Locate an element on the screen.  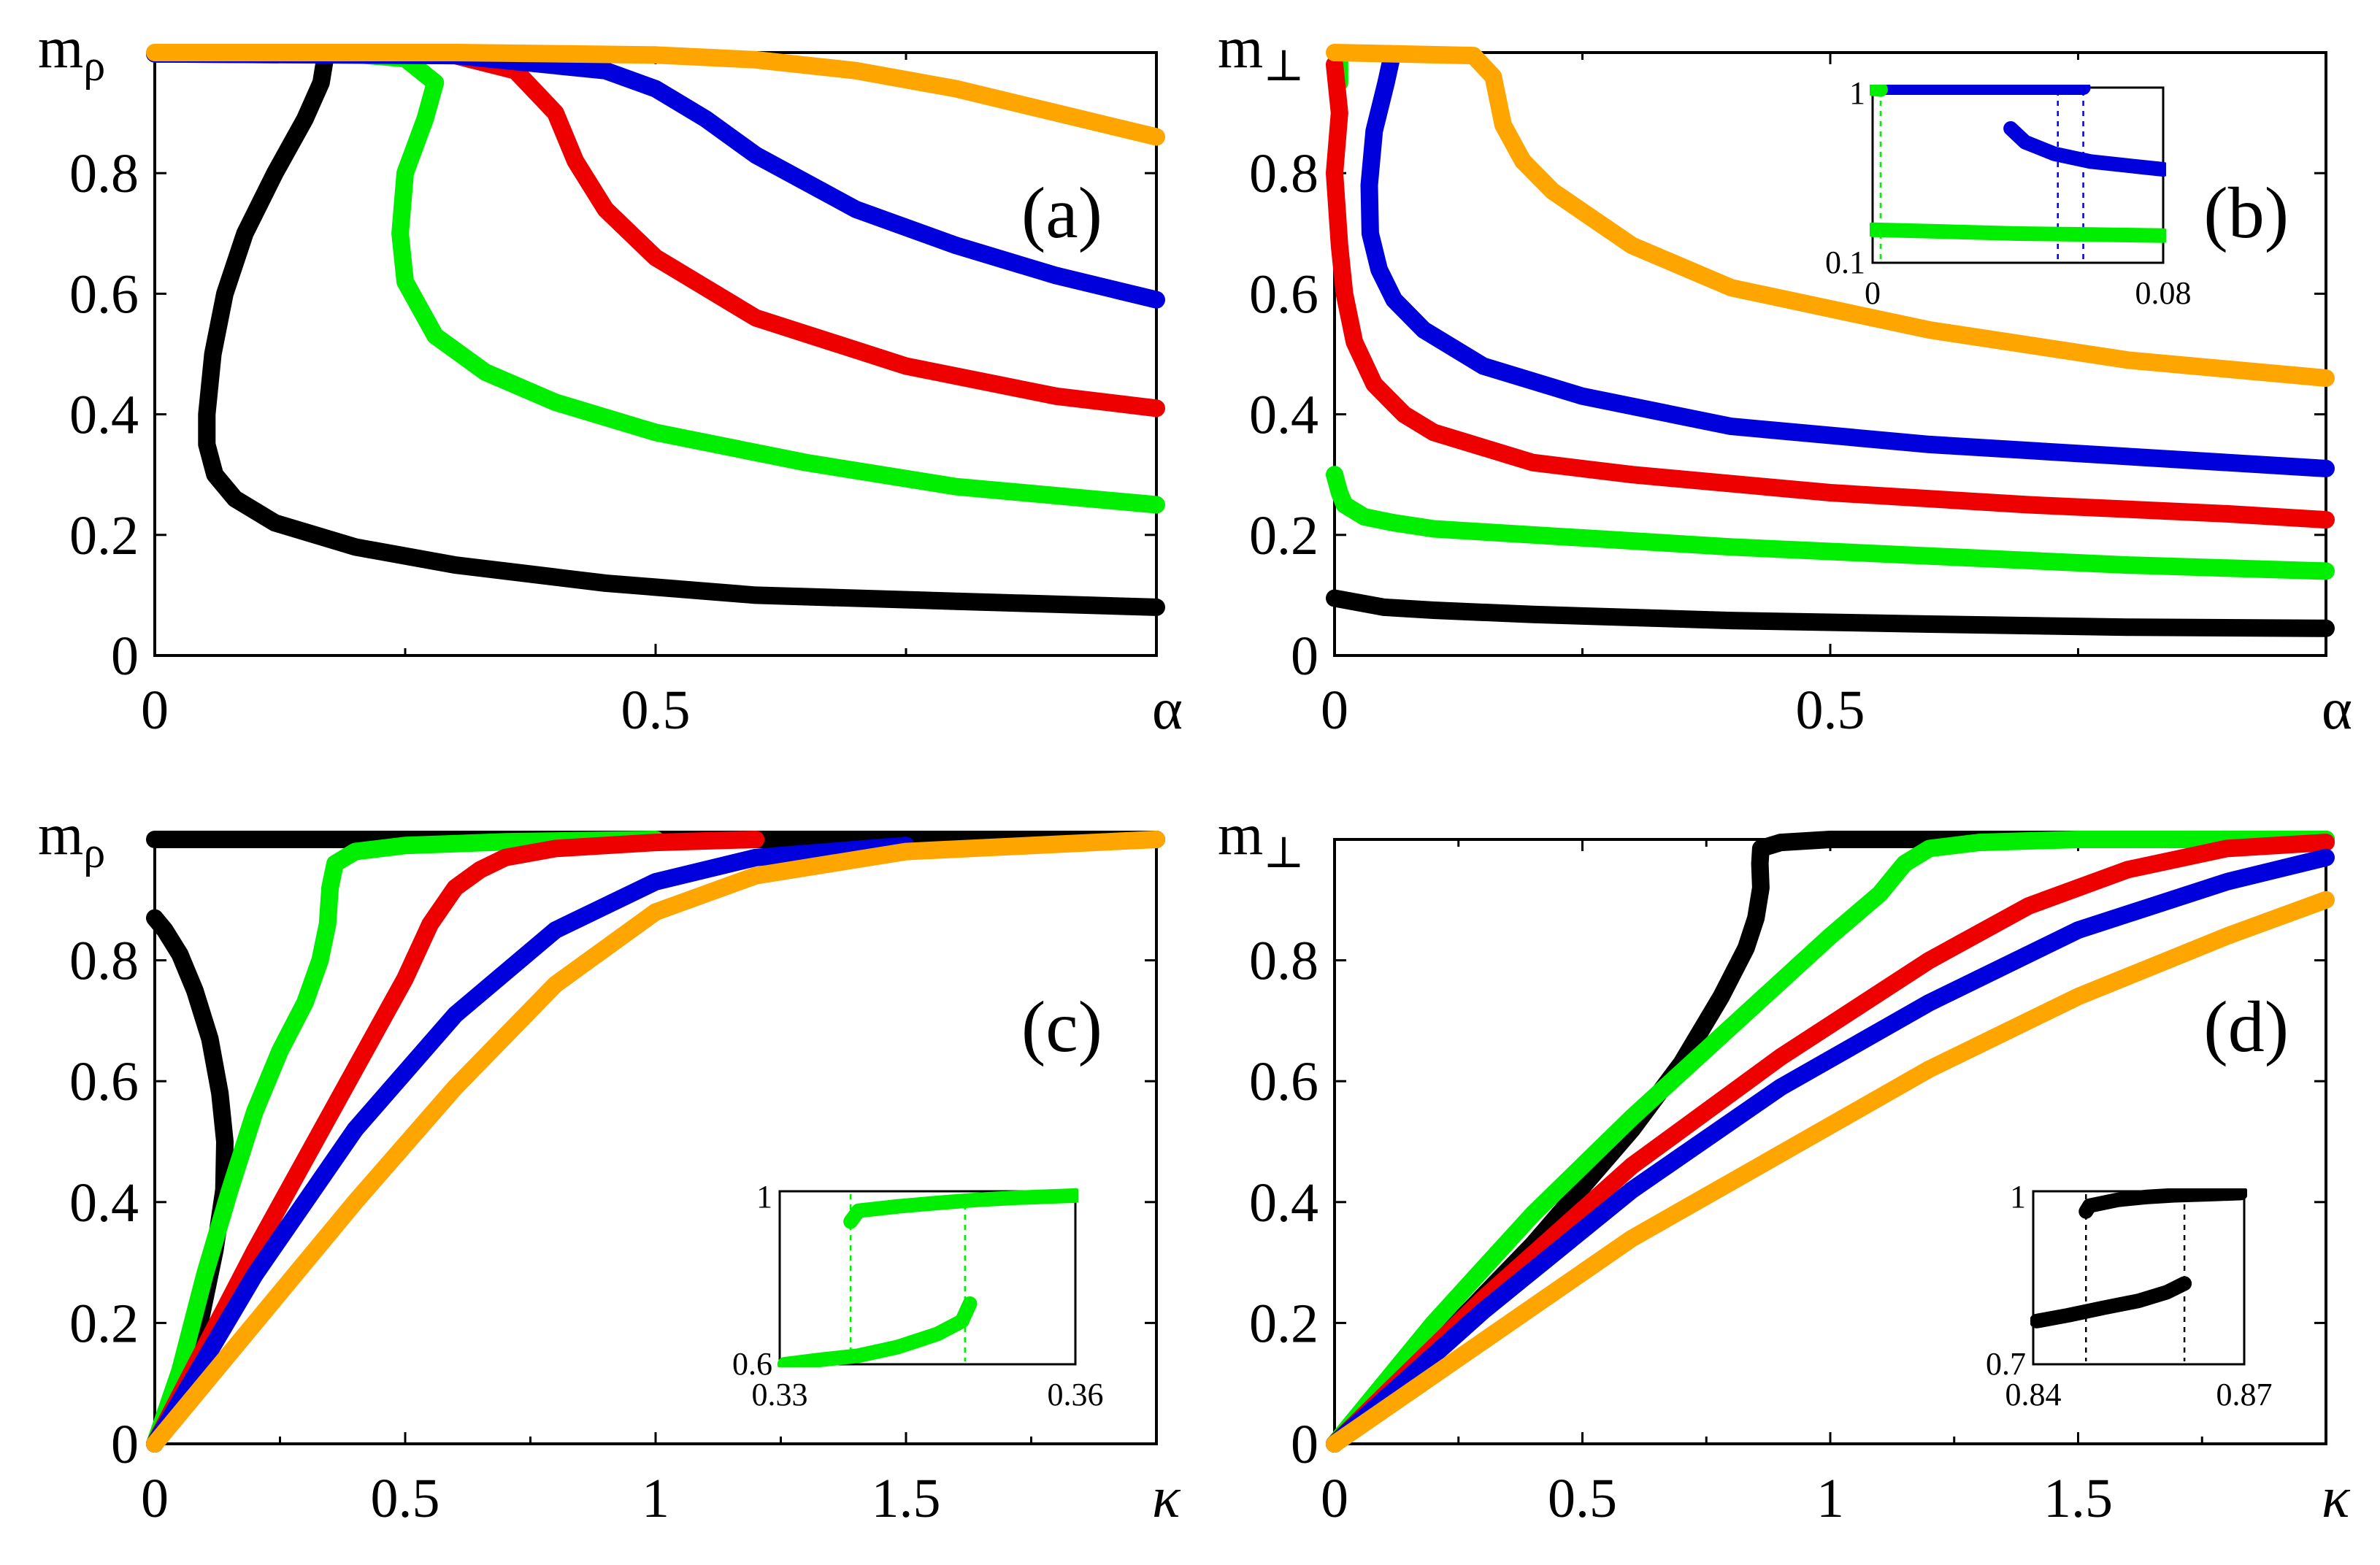
inset-x-tick-label: 0.36 is located at coordinates (1076, 1394).